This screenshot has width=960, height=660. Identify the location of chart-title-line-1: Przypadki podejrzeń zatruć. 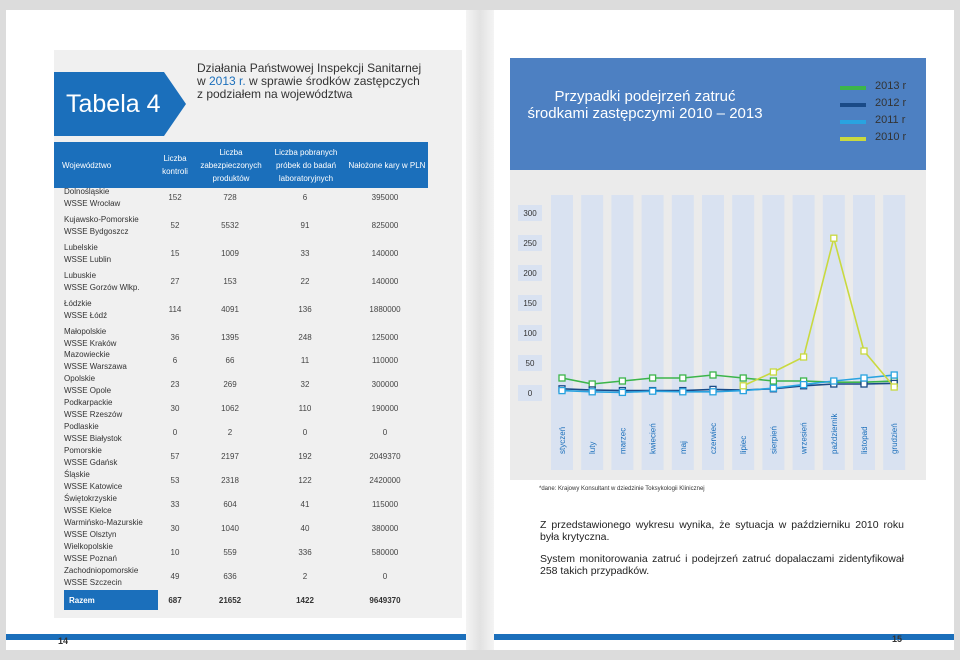
(645, 96).